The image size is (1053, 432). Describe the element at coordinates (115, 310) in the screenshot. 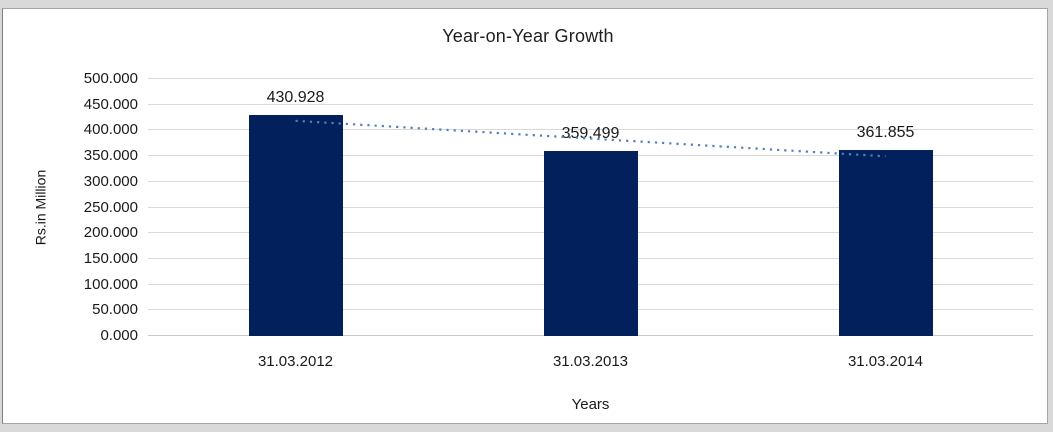

I see `y-tick-label: 50.000` at that location.